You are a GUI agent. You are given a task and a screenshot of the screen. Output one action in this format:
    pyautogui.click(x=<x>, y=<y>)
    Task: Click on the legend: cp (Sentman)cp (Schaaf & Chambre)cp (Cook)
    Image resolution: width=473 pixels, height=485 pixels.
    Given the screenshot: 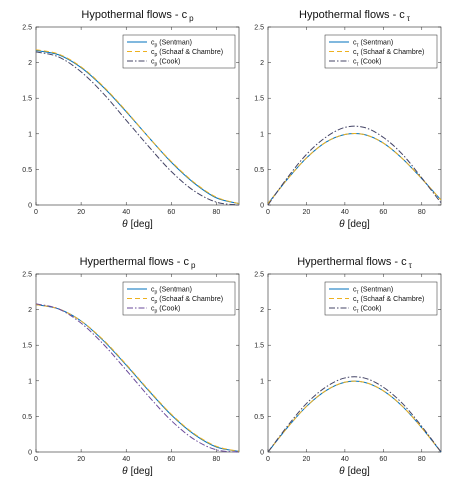 What is the action you would take?
    pyautogui.click(x=179, y=51)
    